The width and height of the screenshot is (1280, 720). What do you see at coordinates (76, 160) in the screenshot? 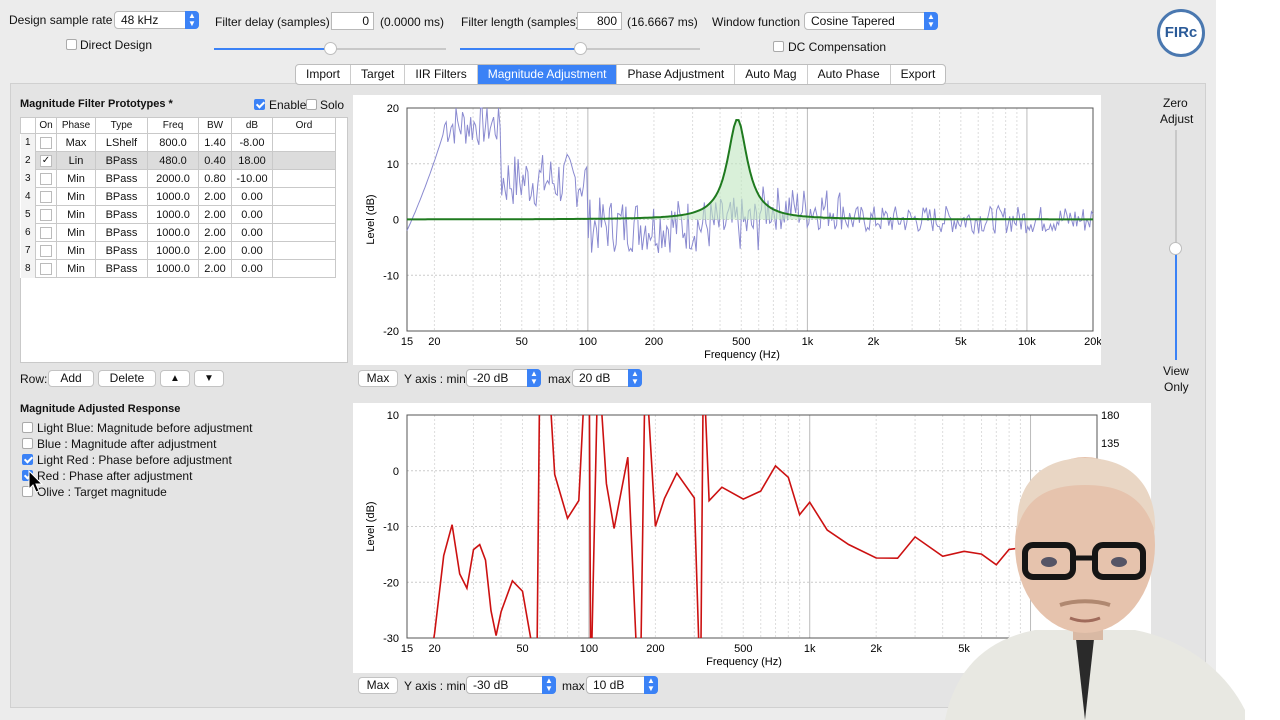
I see `phase-cell: Lin` at bounding box center [76, 160].